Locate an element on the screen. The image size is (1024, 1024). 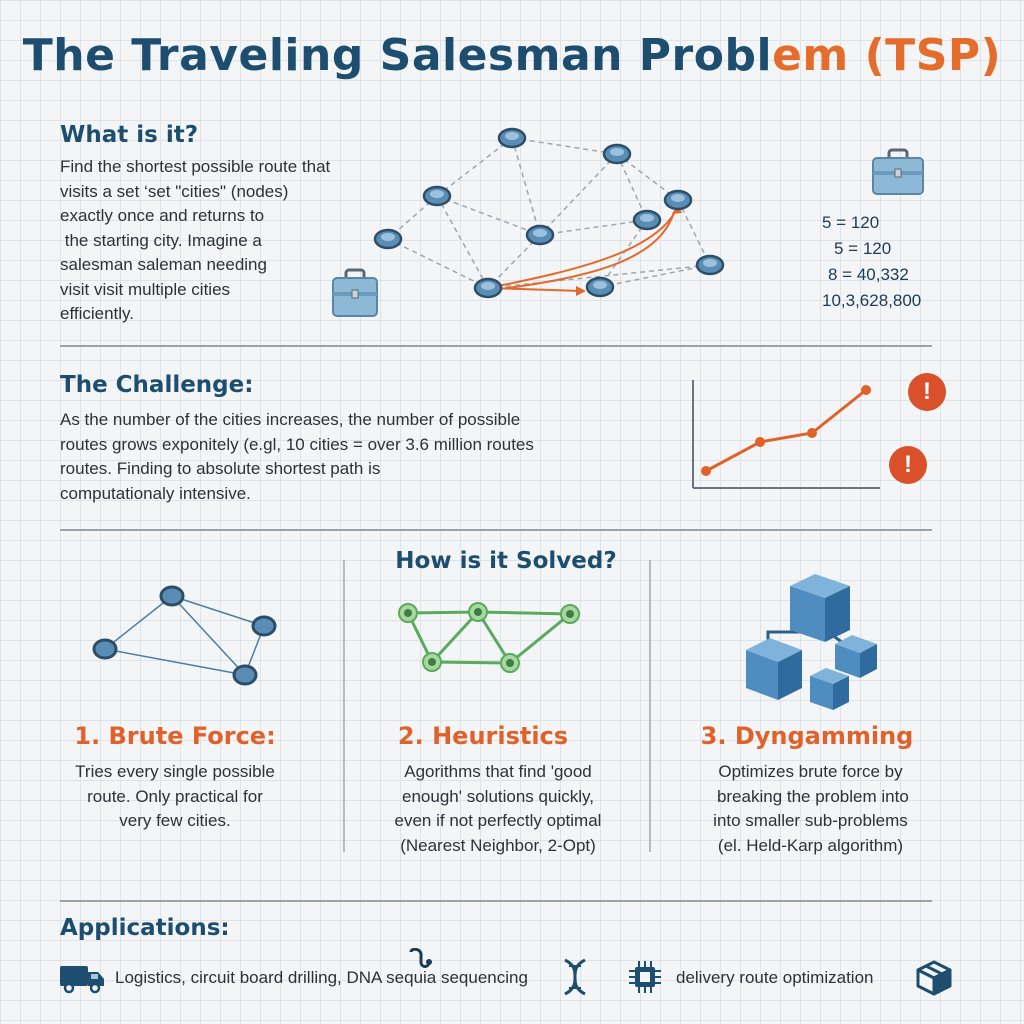
title-accent: em (TSP) is located at coordinates (887, 55).